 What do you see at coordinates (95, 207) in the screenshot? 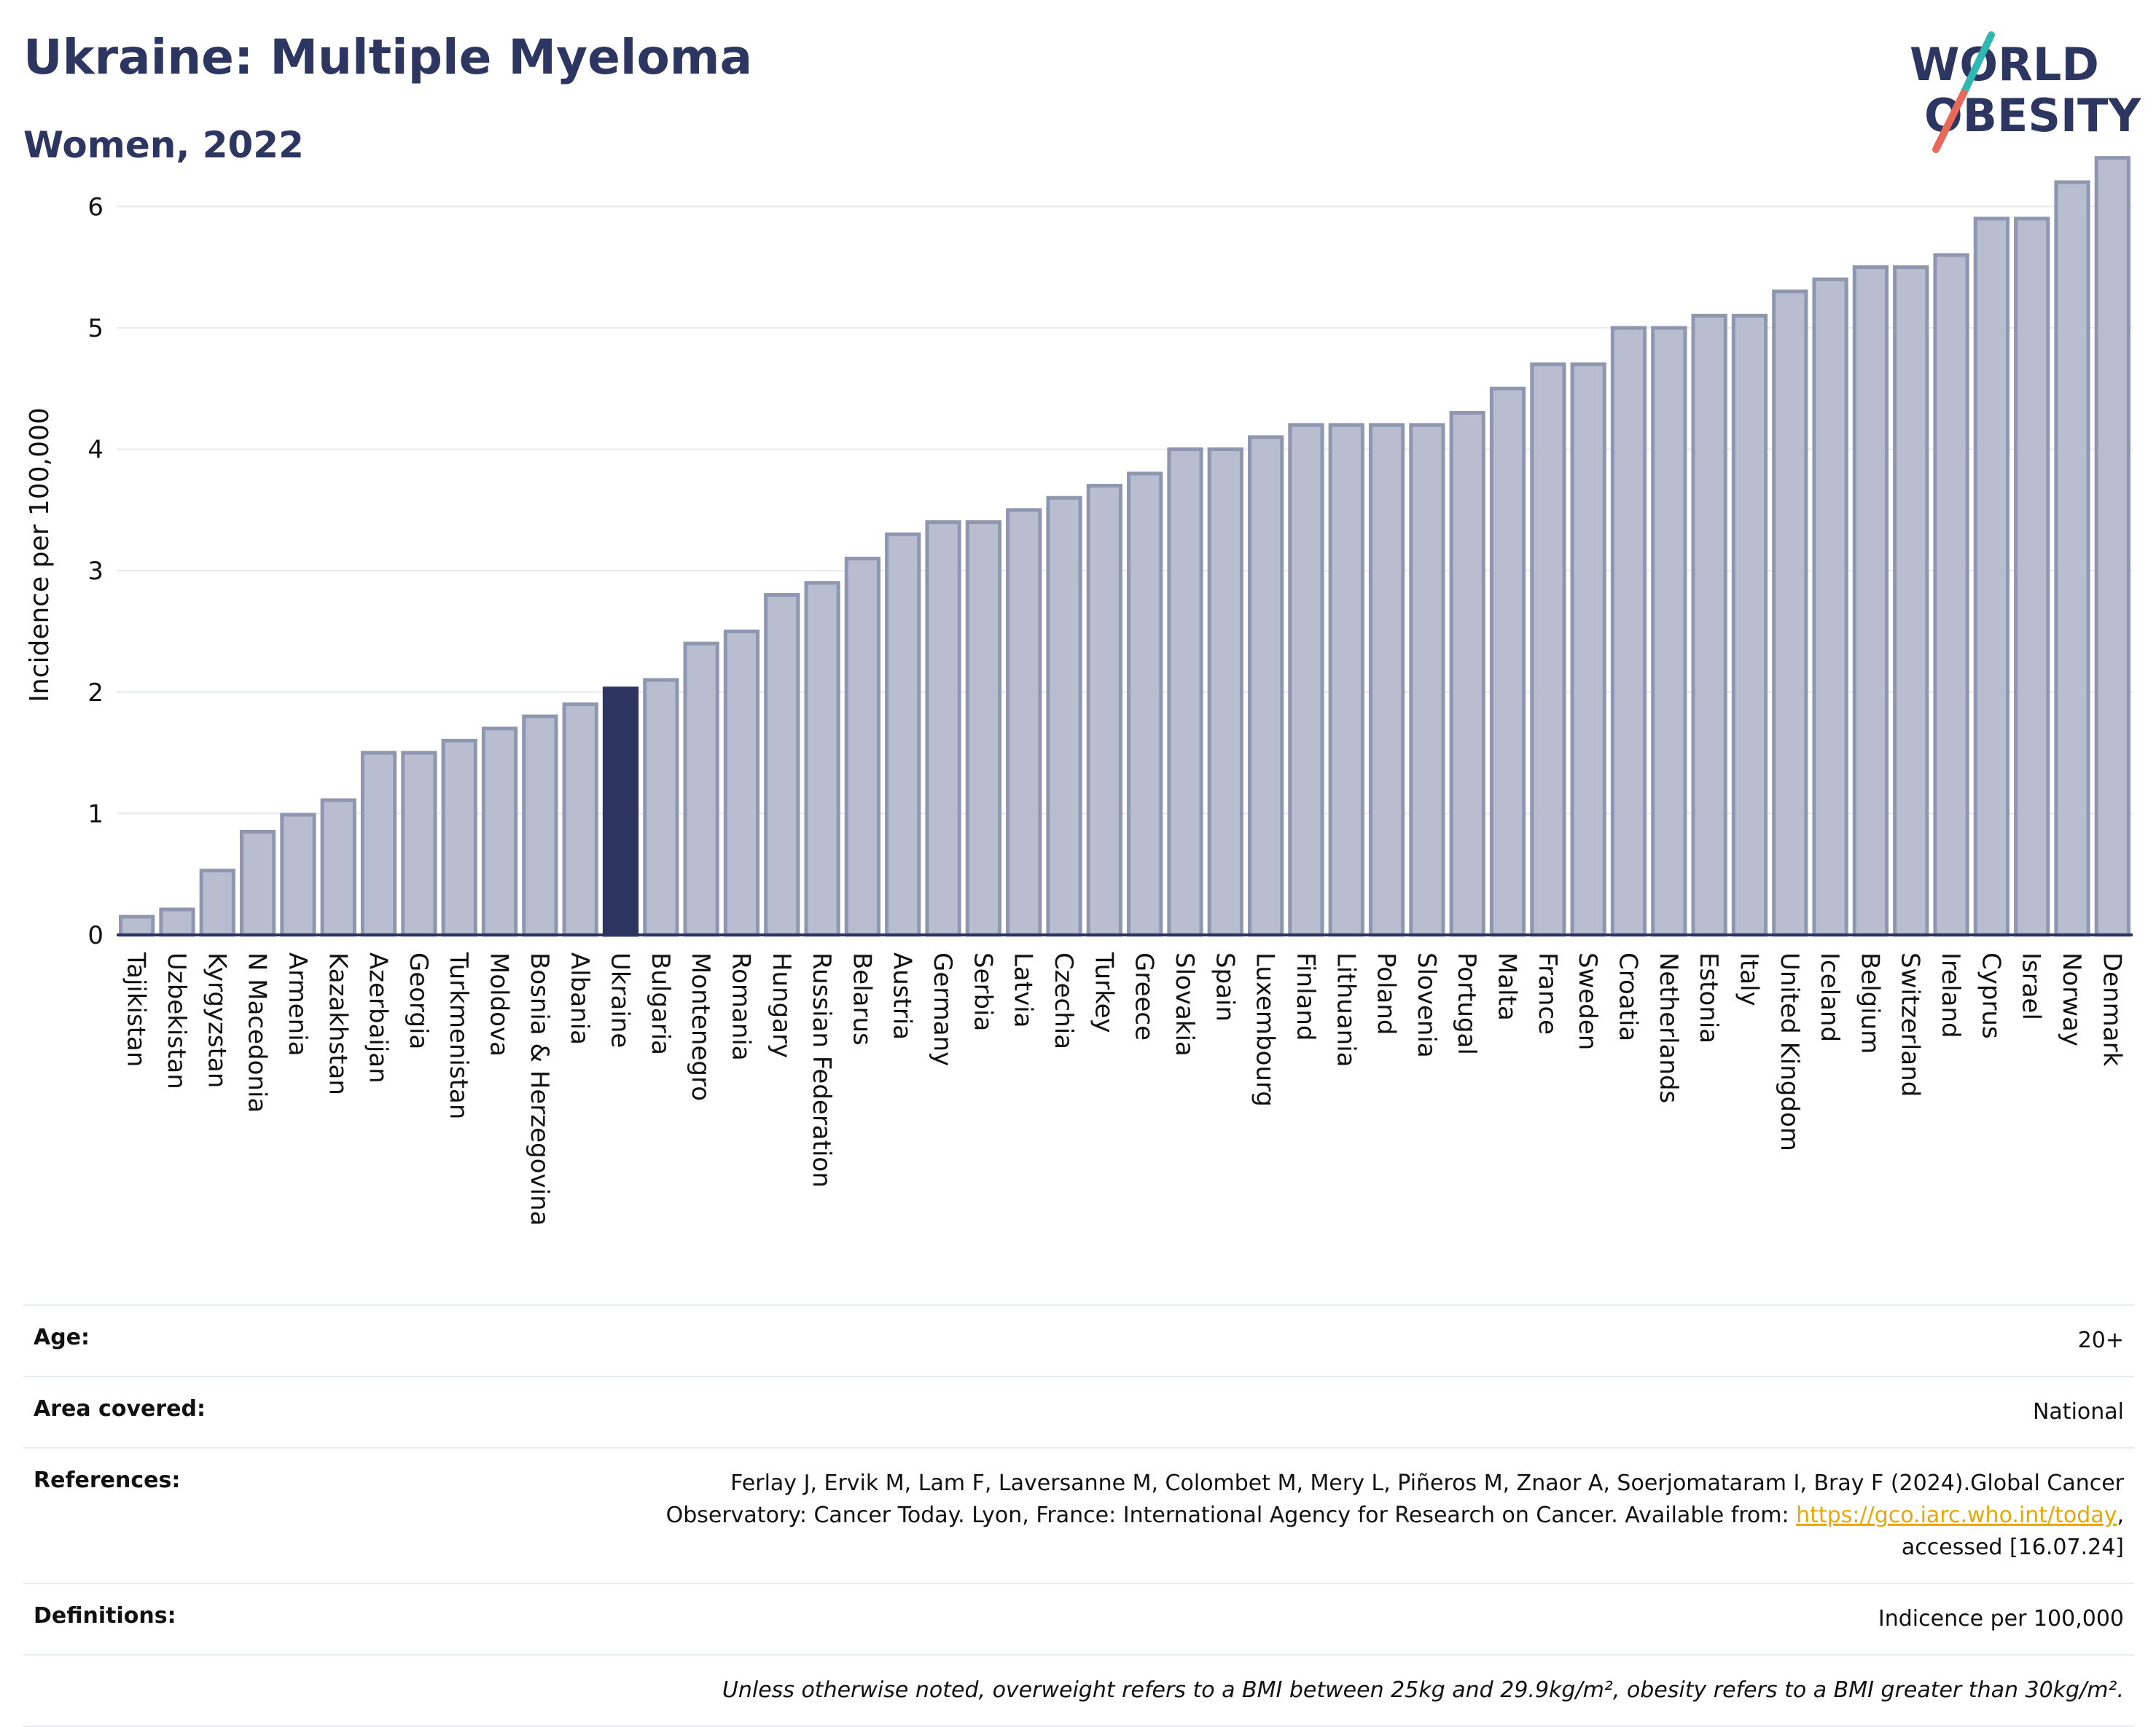
I see `y-tick-label: 6` at bounding box center [95, 207].